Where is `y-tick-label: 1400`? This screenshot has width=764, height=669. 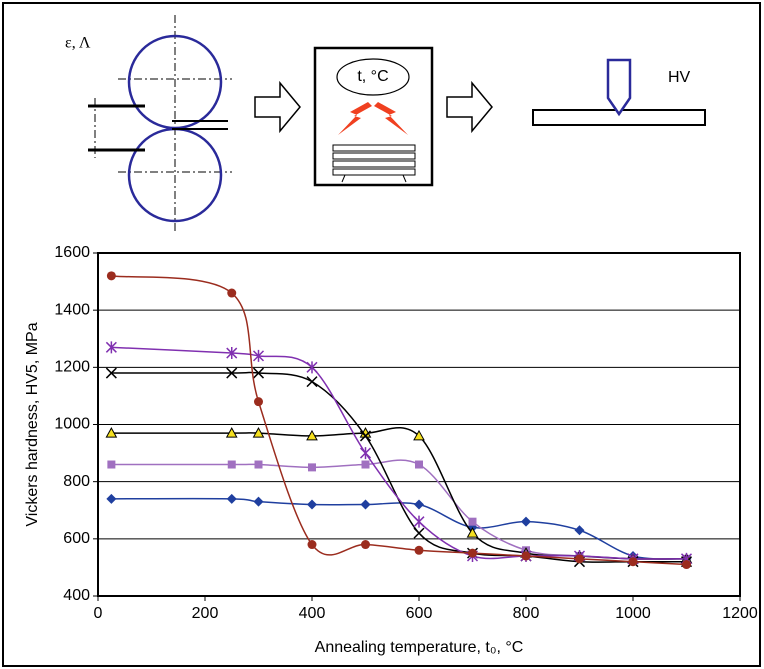
y-tick-label: 1400 is located at coordinates (72, 309).